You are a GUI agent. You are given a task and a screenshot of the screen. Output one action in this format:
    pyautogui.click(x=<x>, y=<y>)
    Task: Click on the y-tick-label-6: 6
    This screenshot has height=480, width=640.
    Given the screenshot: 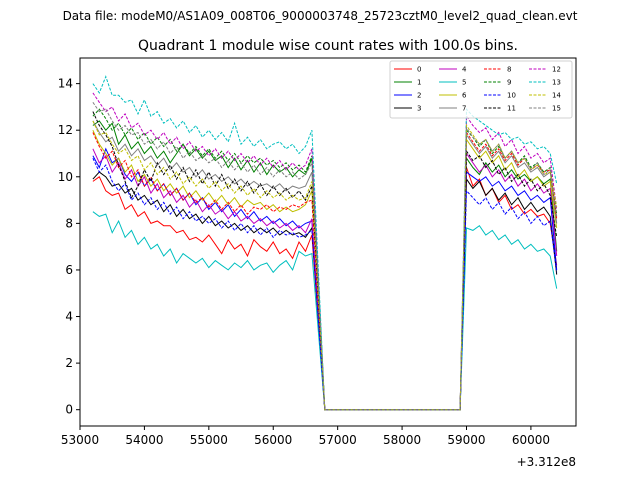 What is the action you would take?
    pyautogui.click(x=69, y=270)
    